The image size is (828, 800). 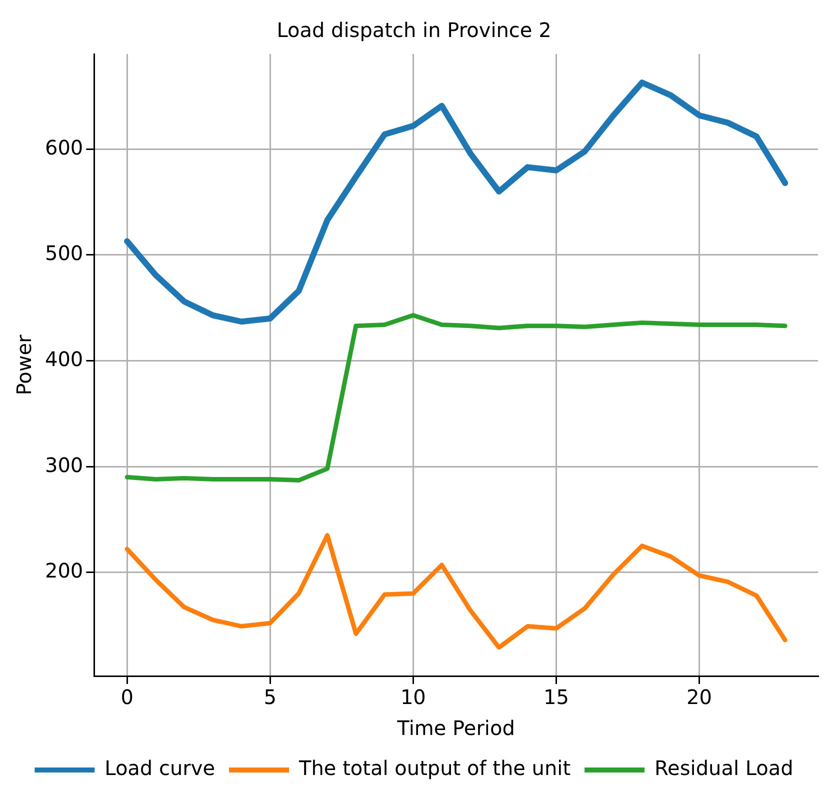 What do you see at coordinates (414, 30) in the screenshot?
I see `chart-title: Load dispatch in Province 2` at bounding box center [414, 30].